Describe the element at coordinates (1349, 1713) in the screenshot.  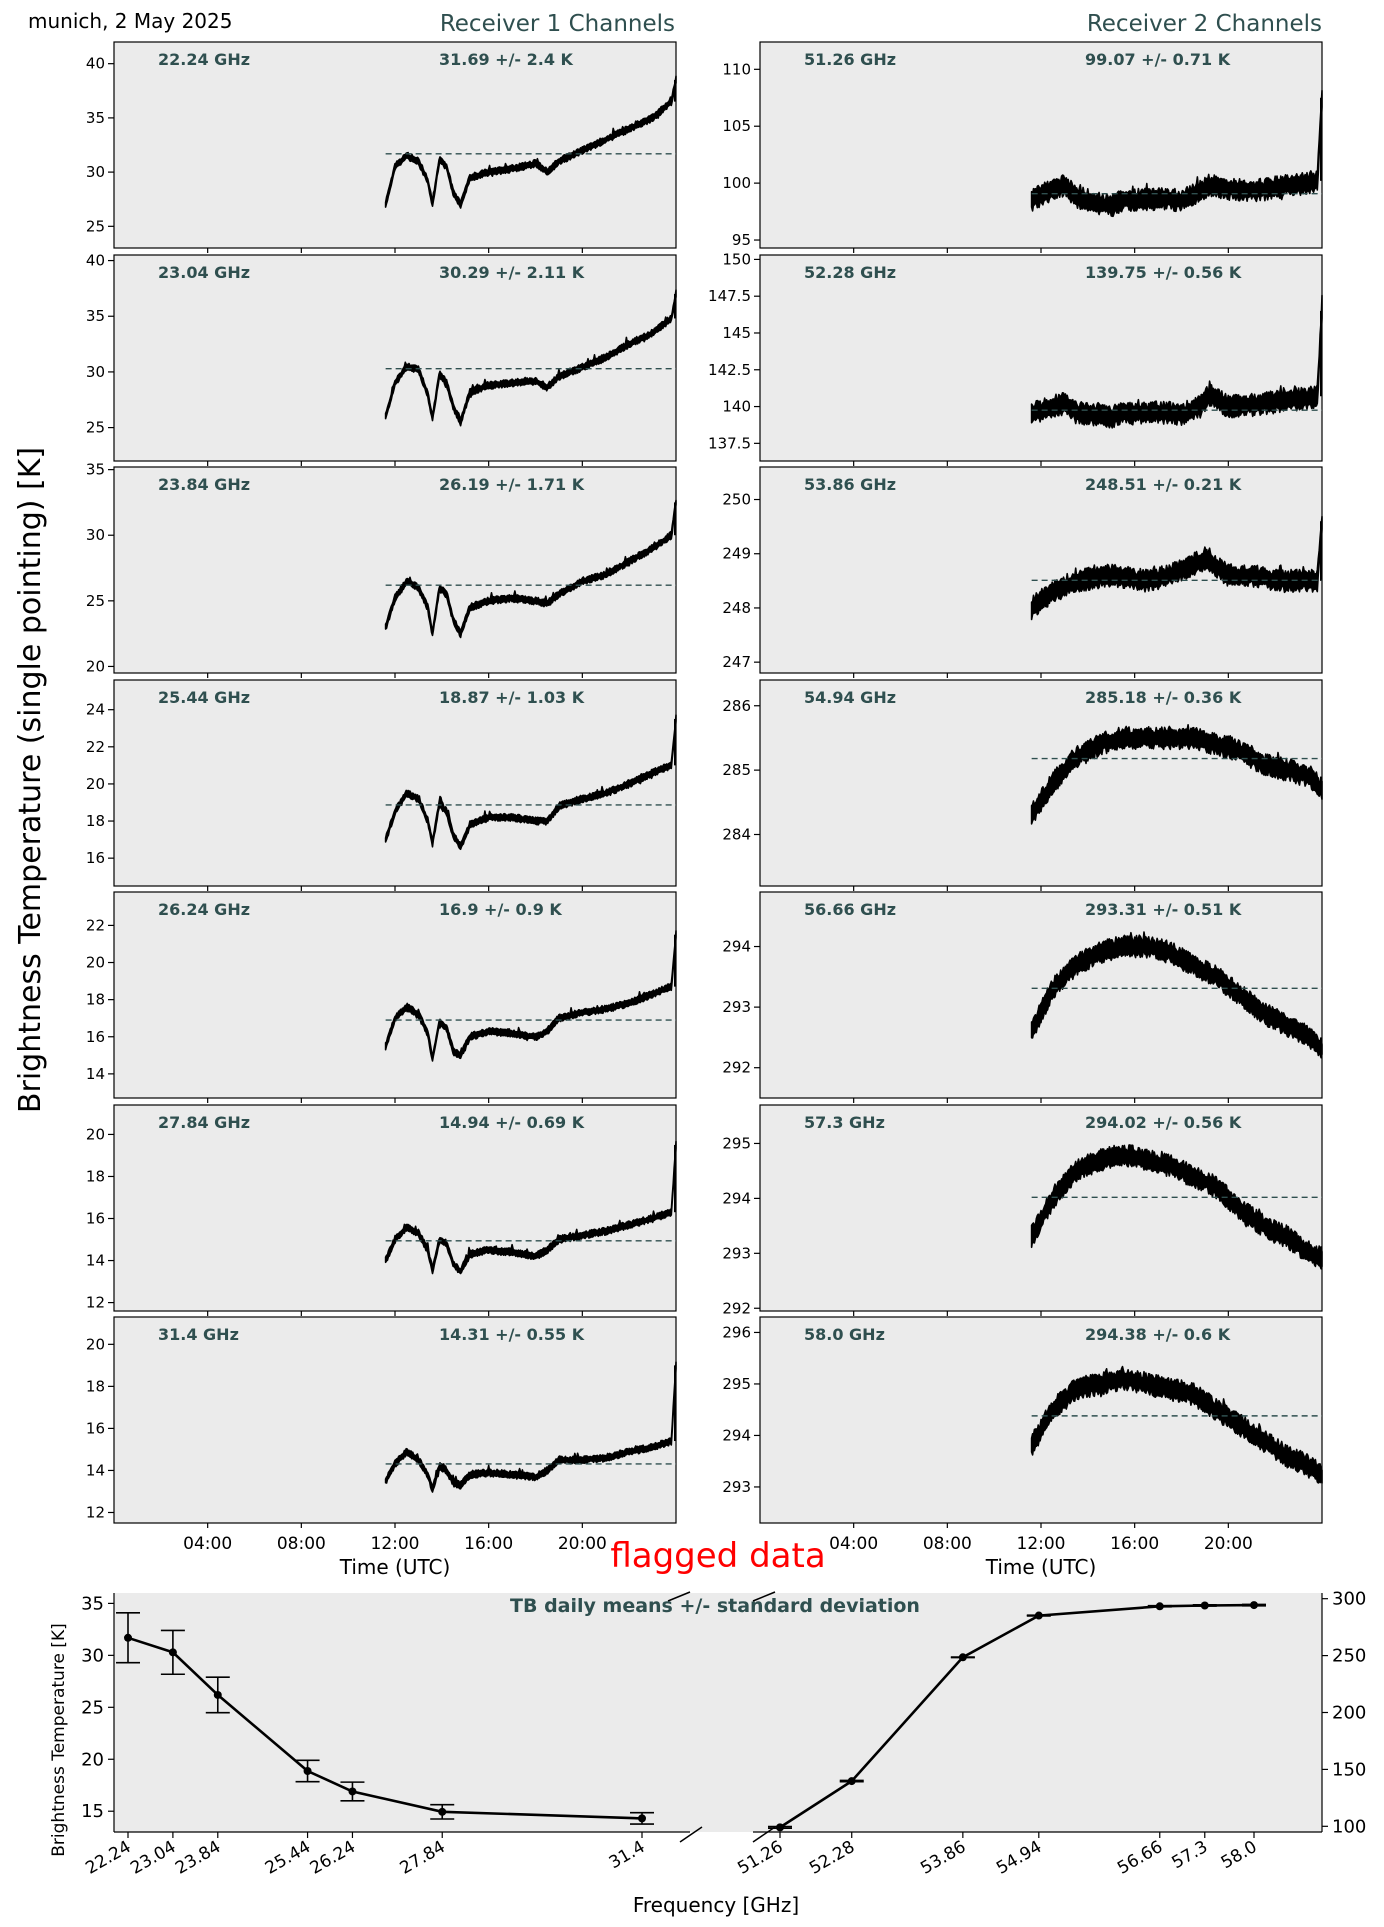
I see `y-tick-label: 200` at that location.